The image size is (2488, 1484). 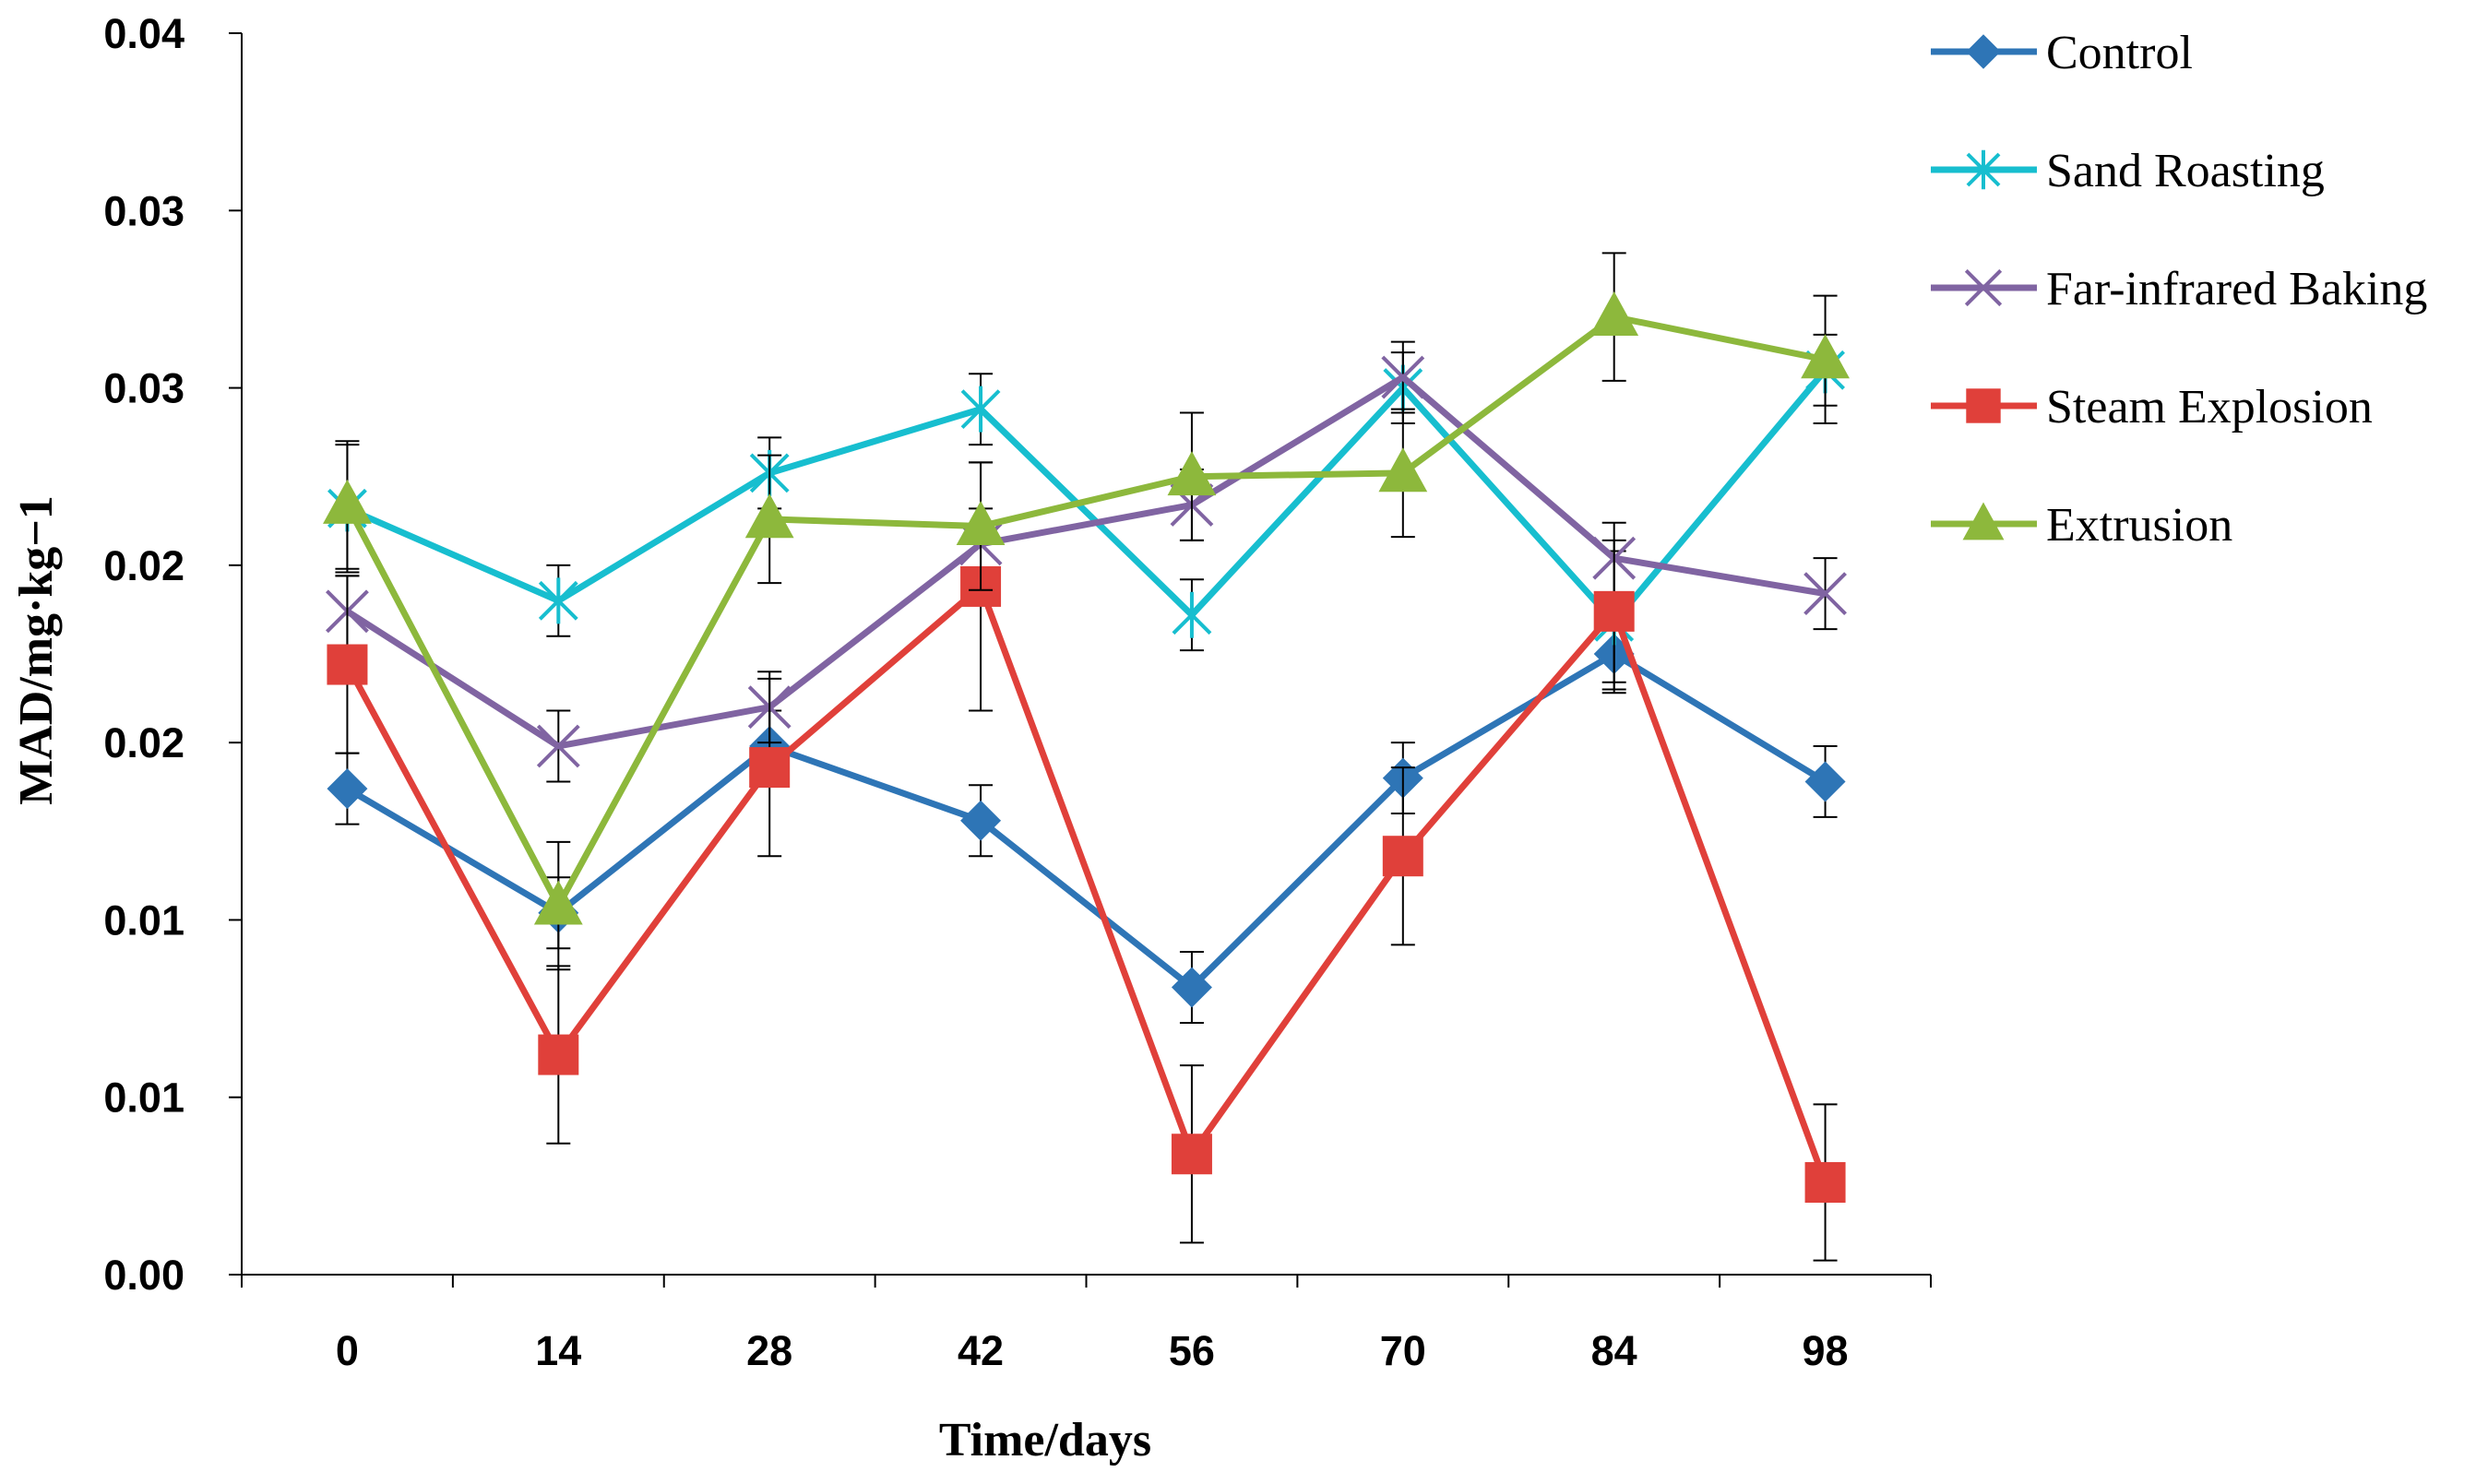 I want to click on legend-item: Steam Explosion, so click(x=2152, y=407).